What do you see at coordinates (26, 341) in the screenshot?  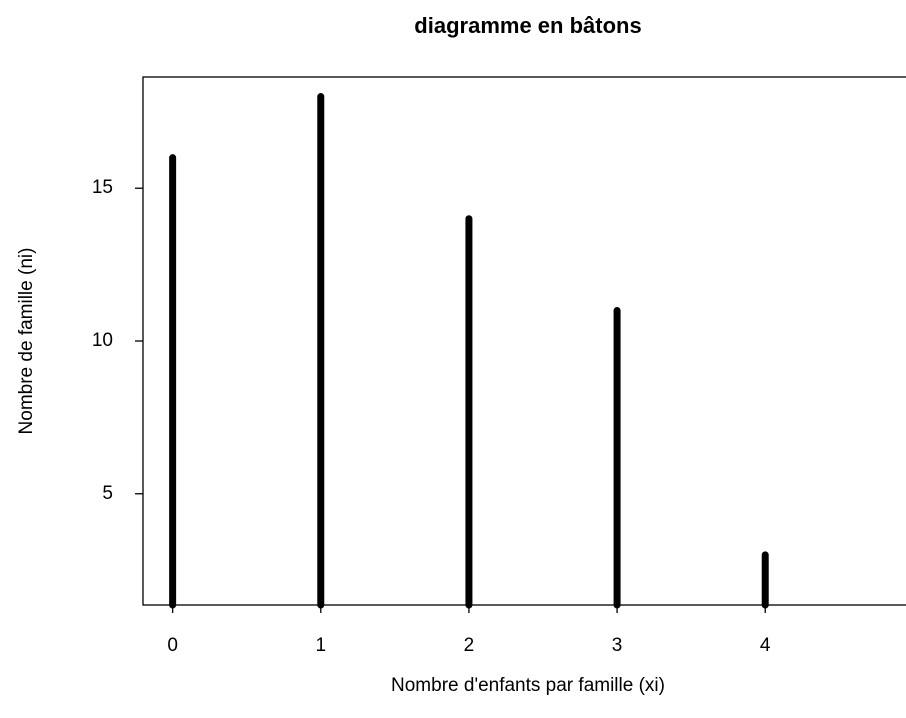 I see `y-axis-label: Nombre de famille (ni)` at bounding box center [26, 341].